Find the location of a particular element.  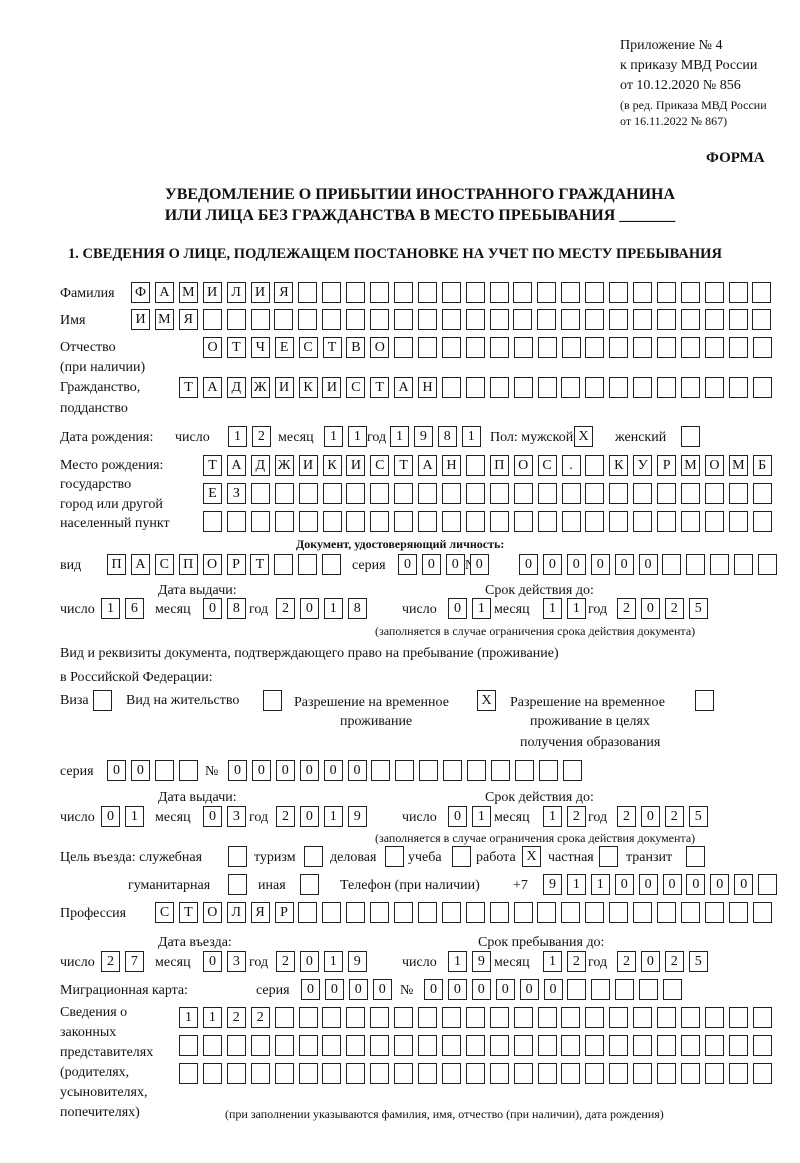

cell-stay-valid-year: 2 is located at coordinates (674, 816).